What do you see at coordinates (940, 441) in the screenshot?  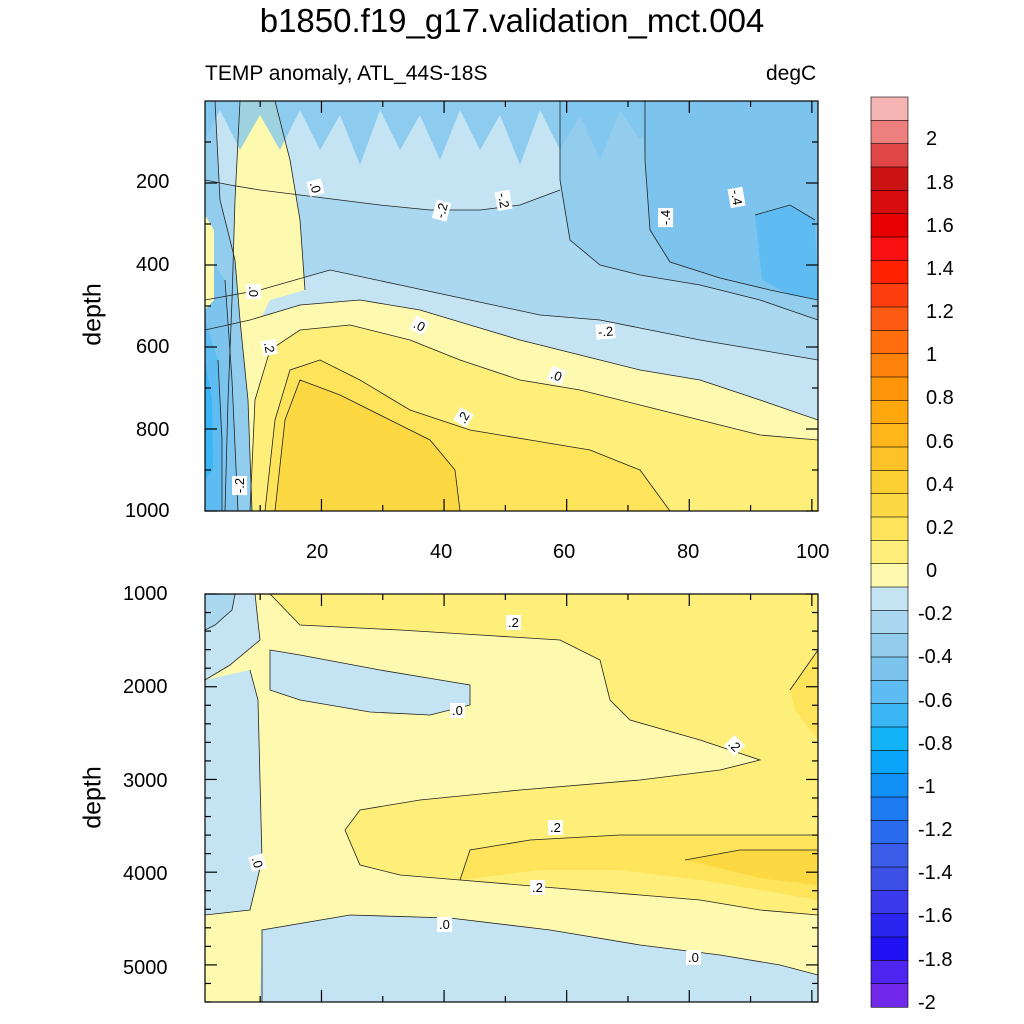 I see `colorbar-label: 0.6` at bounding box center [940, 441].